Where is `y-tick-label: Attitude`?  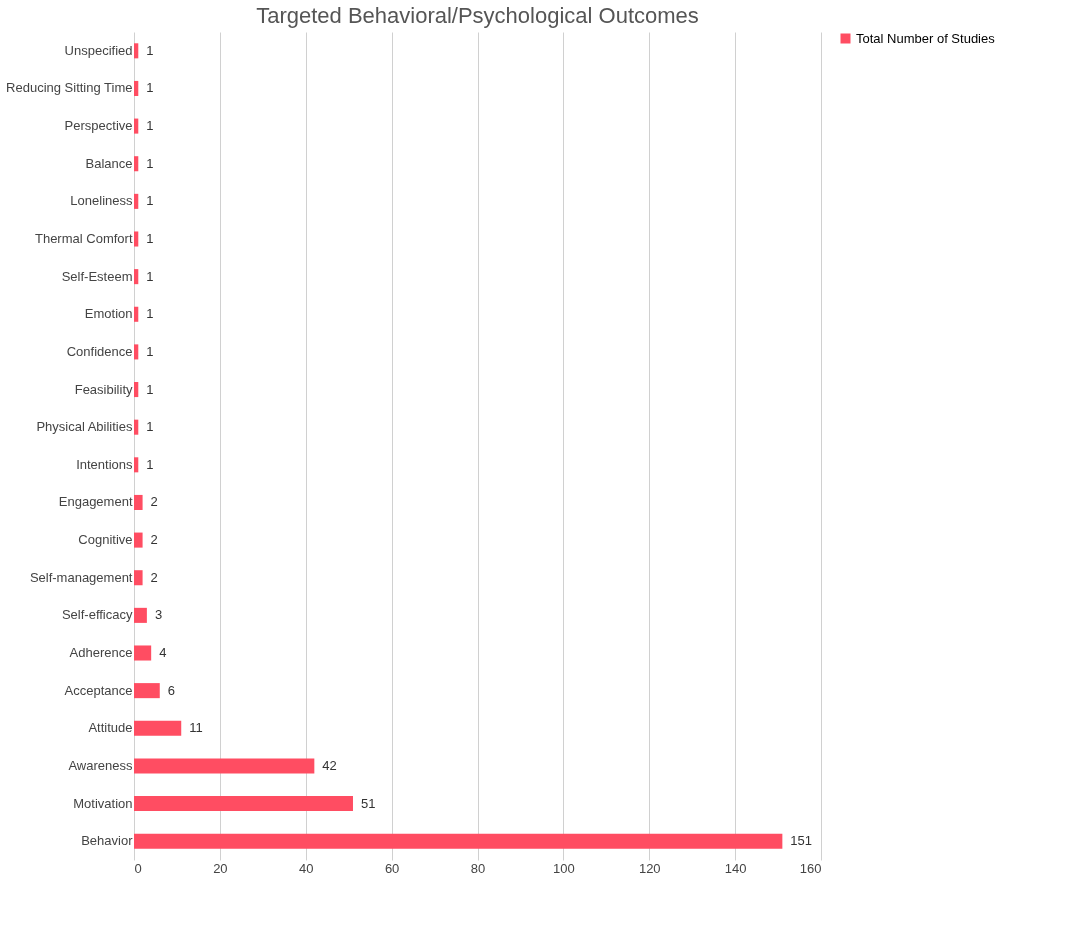
y-tick-label: Attitude is located at coordinates (110, 728).